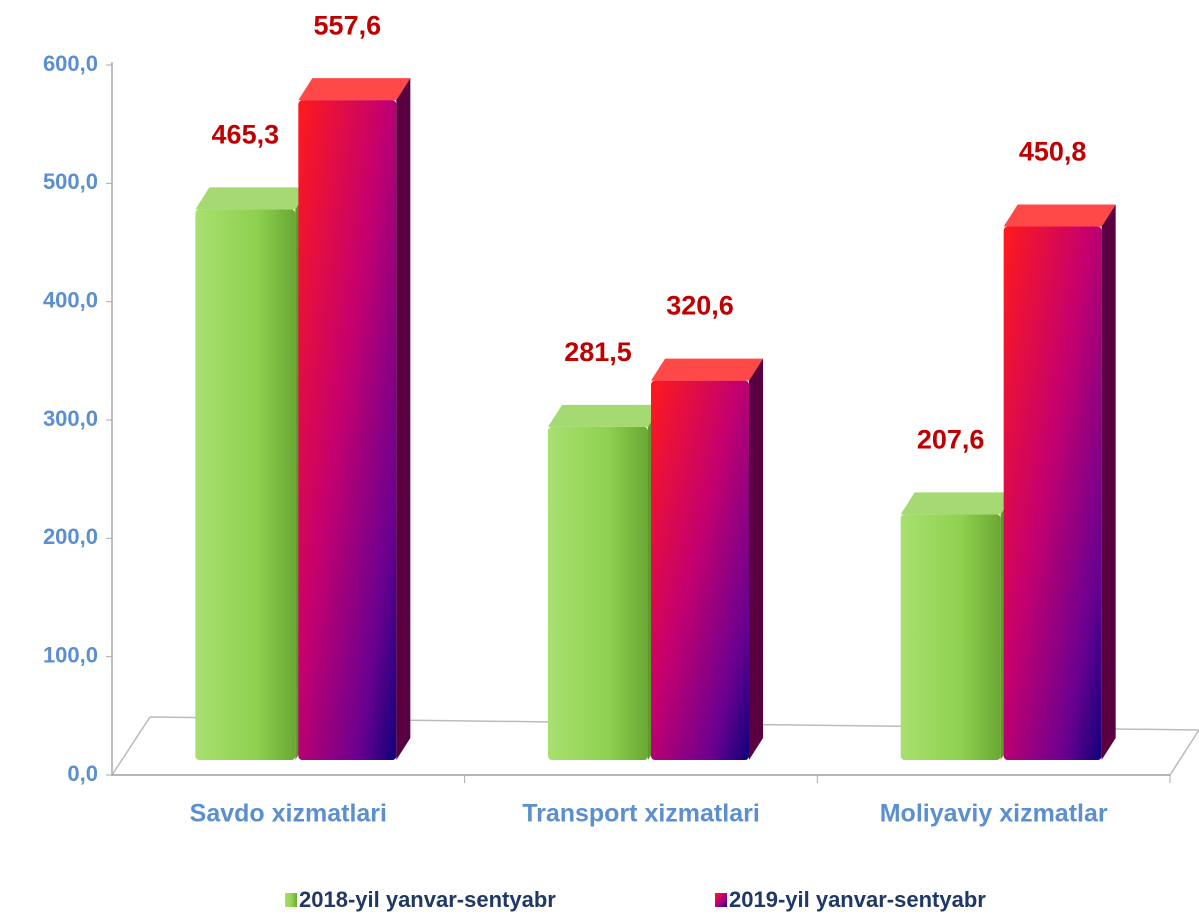  I want to click on y-tick-label: 400,0, so click(70, 299).